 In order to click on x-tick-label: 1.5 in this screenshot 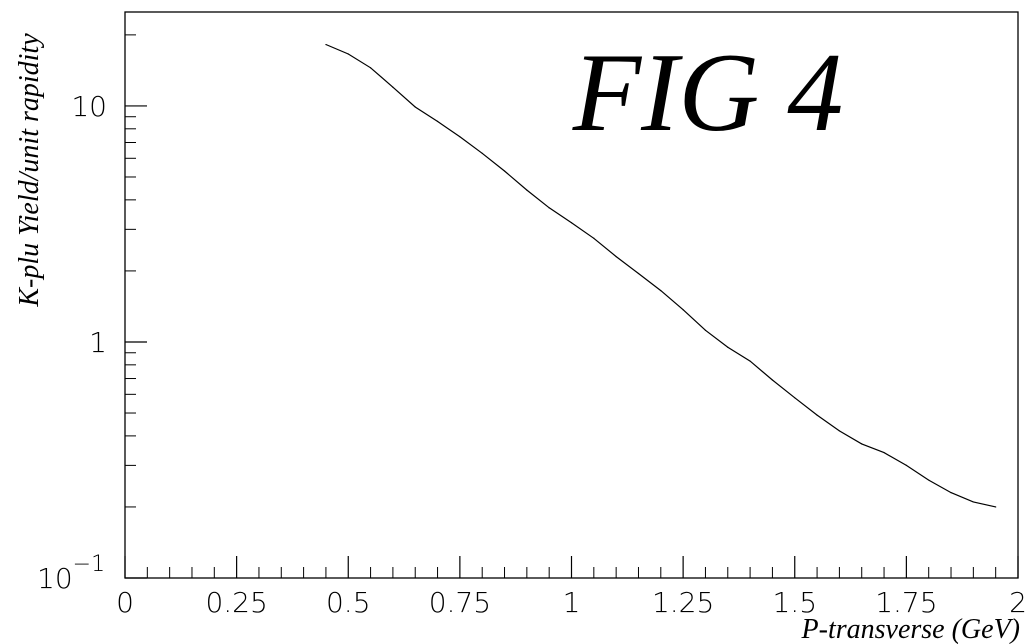, I will do `click(794, 602)`.